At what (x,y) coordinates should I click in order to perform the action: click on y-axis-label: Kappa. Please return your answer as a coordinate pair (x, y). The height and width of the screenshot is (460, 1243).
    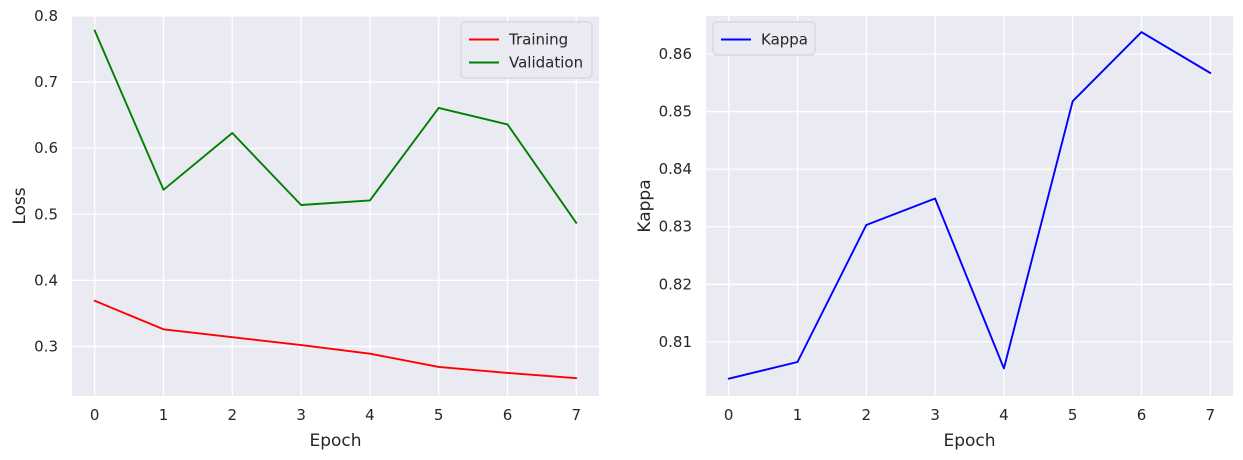
    Looking at the image, I should click on (645, 205).